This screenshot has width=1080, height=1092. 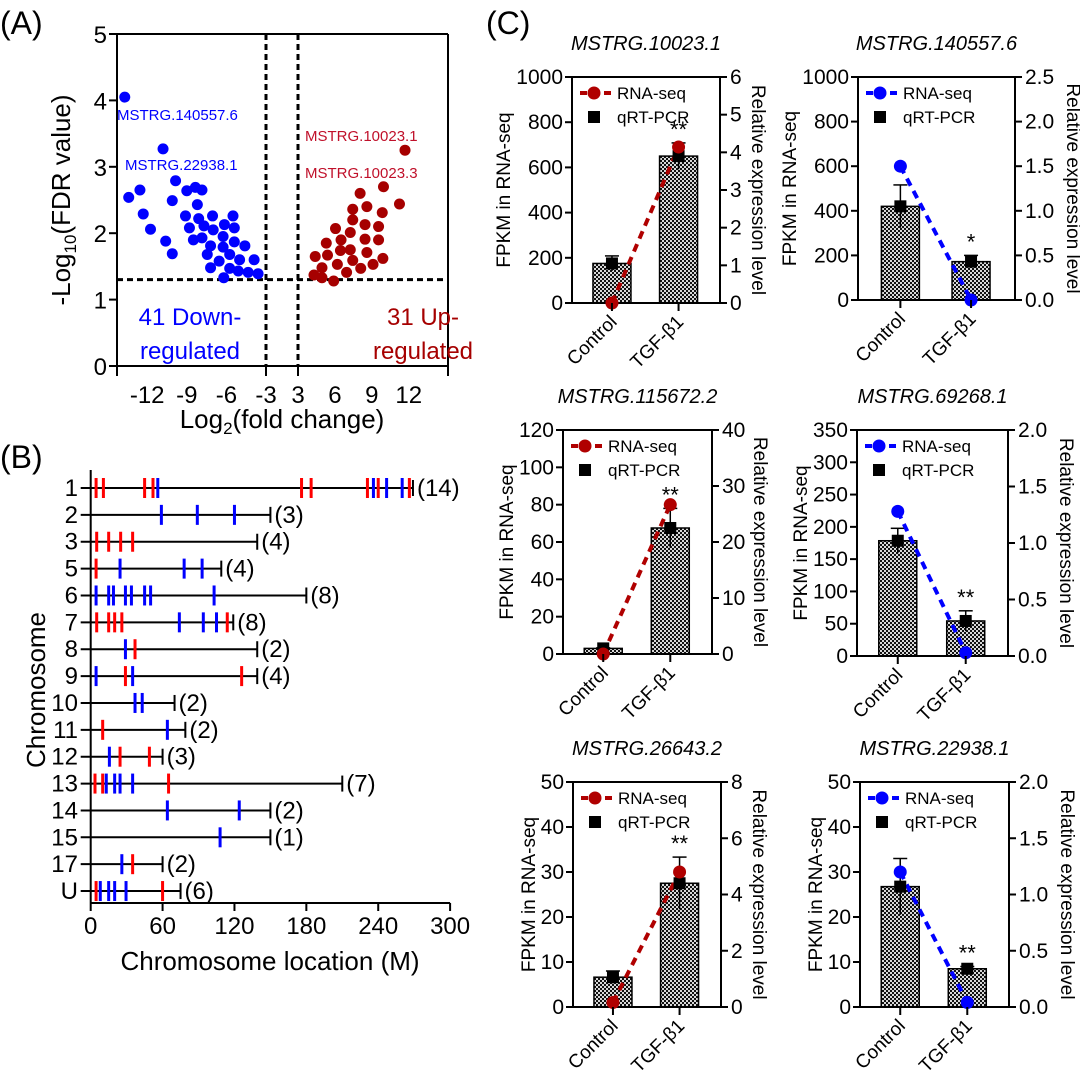 What do you see at coordinates (201, 419) in the screenshot?
I see `x-axis-label-part: Log` at bounding box center [201, 419].